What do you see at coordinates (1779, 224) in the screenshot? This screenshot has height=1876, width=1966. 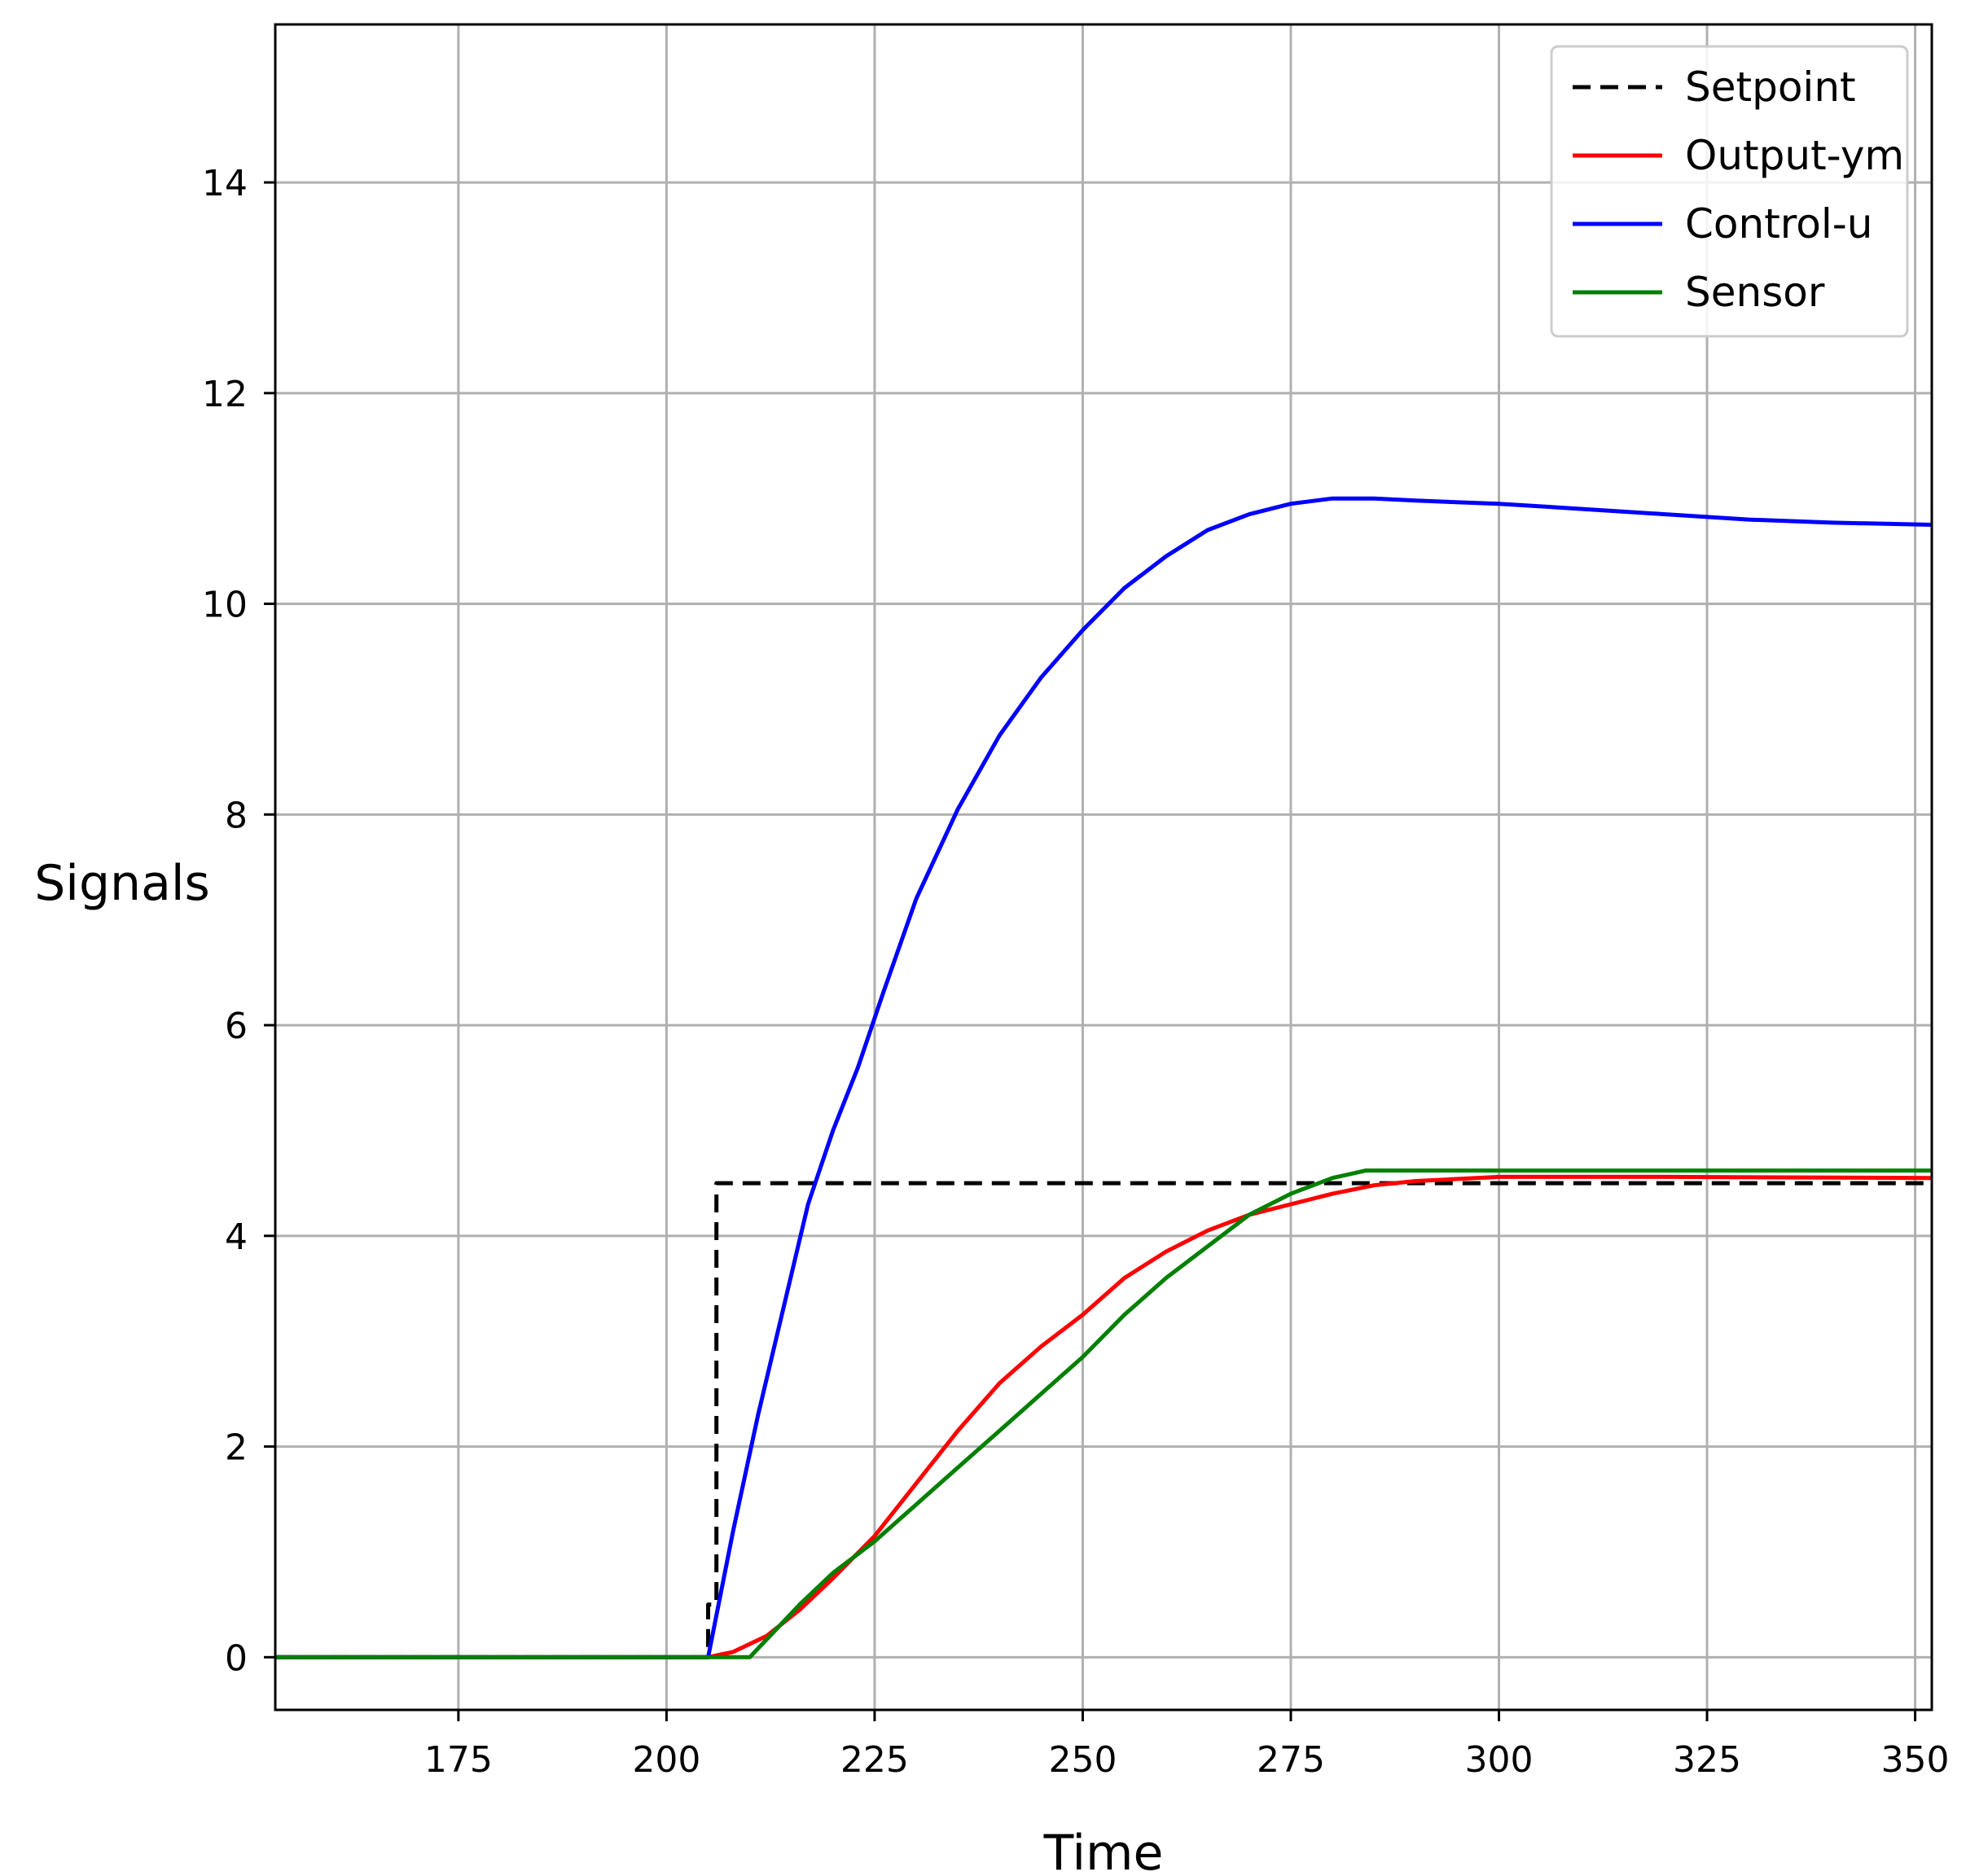 I see `legend-label: Control-u` at bounding box center [1779, 224].